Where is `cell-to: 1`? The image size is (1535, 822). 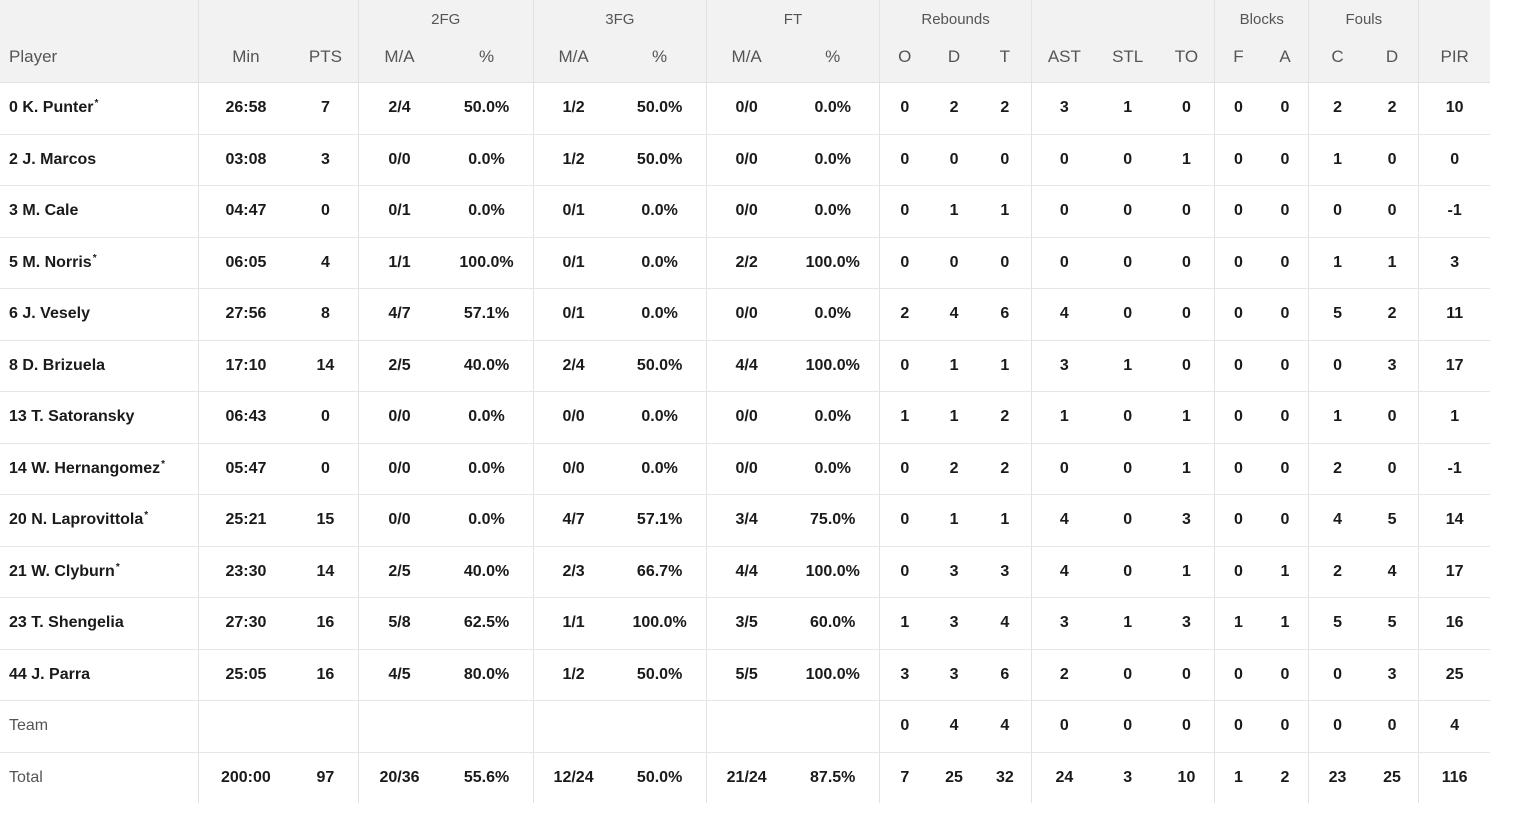
cell-to: 1 is located at coordinates (1186, 469).